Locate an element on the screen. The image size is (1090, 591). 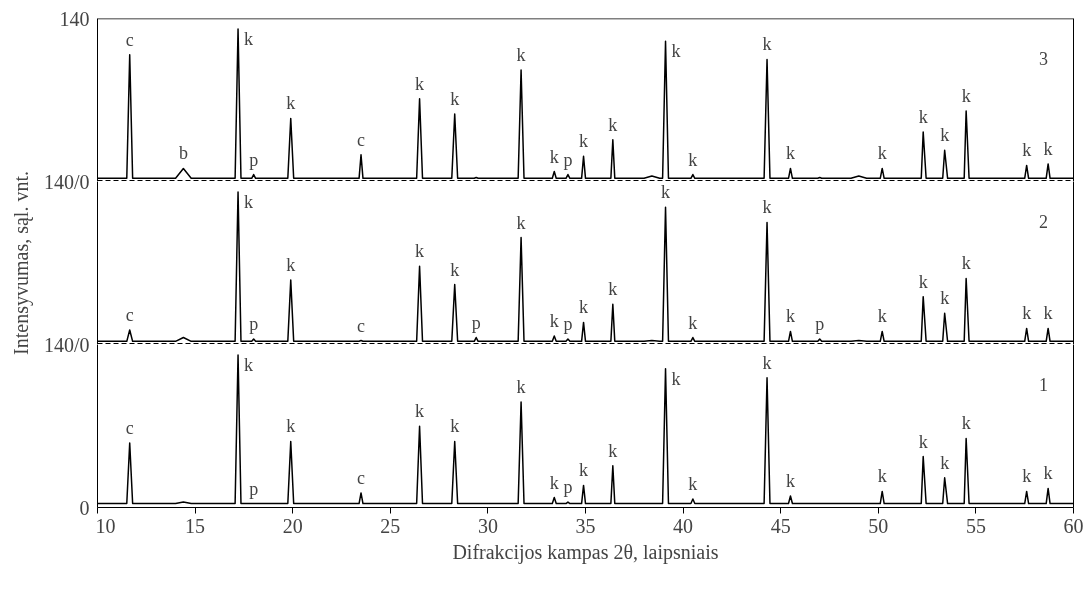
x-tick-label: 50 is located at coordinates (878, 525).